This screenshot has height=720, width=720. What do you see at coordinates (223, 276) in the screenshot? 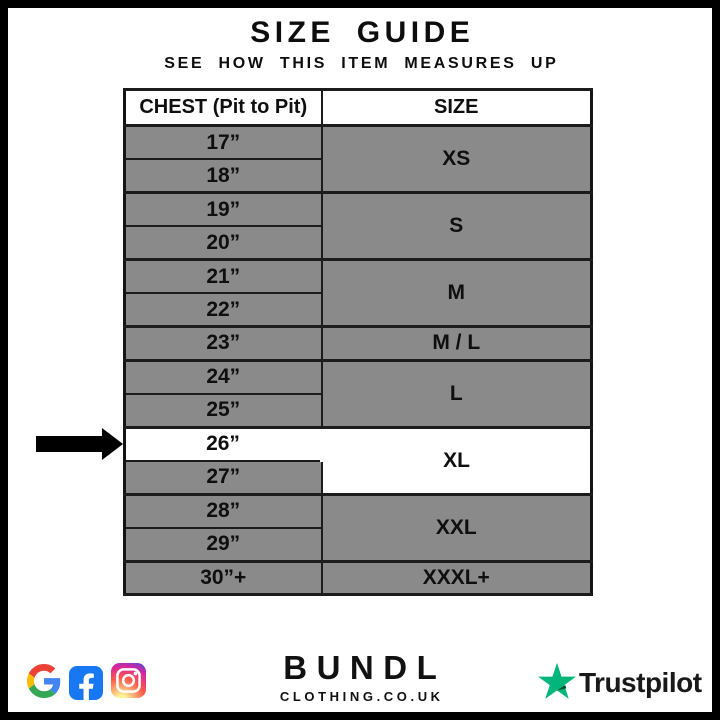
I see `chest-cell: 21”` at bounding box center [223, 276].